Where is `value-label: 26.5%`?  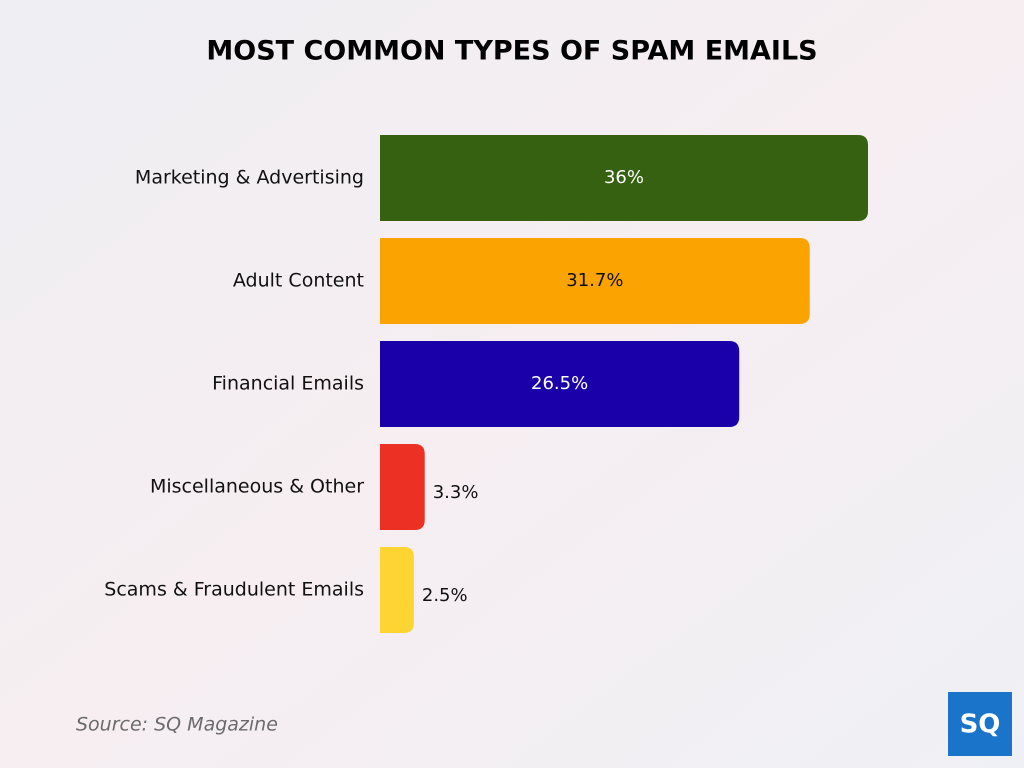
value-label: 26.5% is located at coordinates (559, 383).